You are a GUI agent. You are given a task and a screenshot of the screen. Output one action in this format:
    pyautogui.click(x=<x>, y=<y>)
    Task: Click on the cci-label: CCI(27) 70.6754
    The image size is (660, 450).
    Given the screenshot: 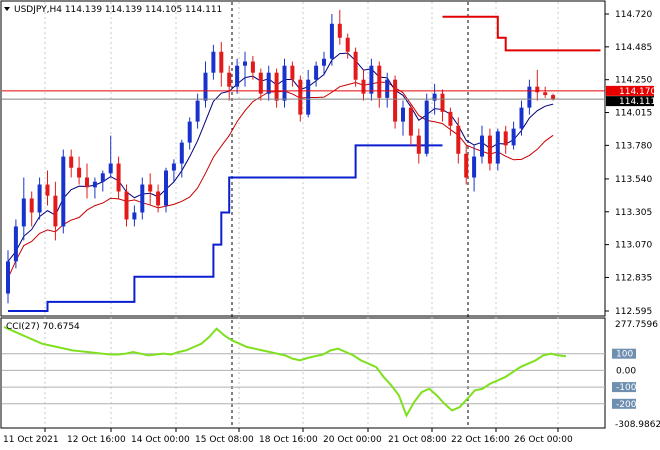 What is the action you would take?
    pyautogui.click(x=43, y=327)
    